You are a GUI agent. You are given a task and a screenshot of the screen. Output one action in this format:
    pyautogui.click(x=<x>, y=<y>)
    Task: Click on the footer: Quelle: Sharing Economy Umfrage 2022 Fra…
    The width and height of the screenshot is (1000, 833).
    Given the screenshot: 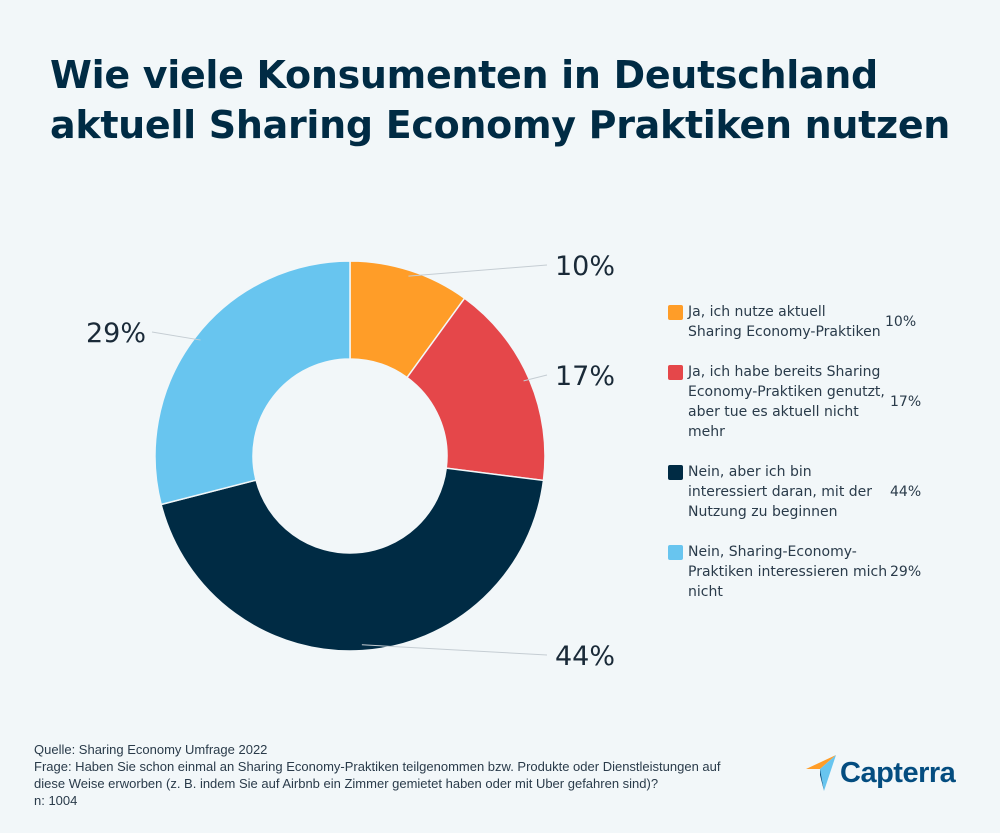 What is the action you would take?
    pyautogui.click(x=394, y=775)
    